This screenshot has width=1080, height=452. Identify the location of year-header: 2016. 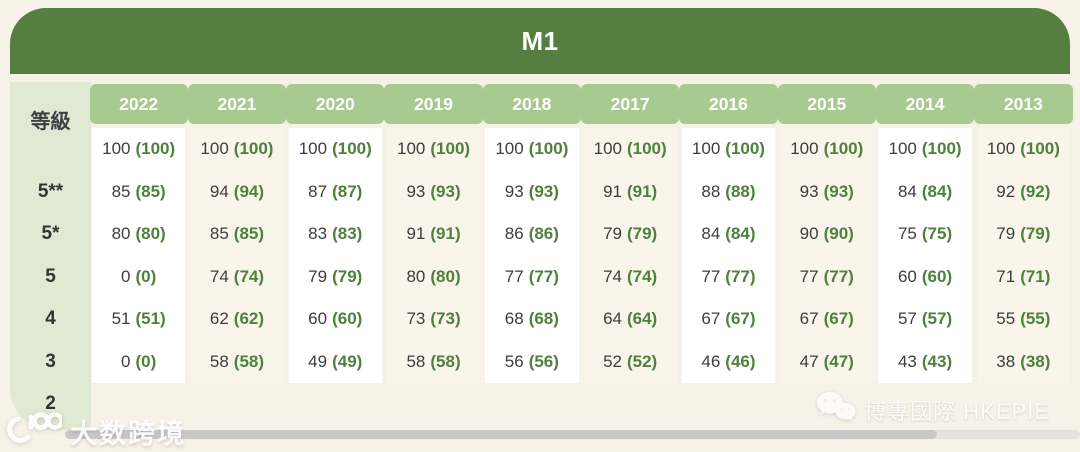
(728, 104).